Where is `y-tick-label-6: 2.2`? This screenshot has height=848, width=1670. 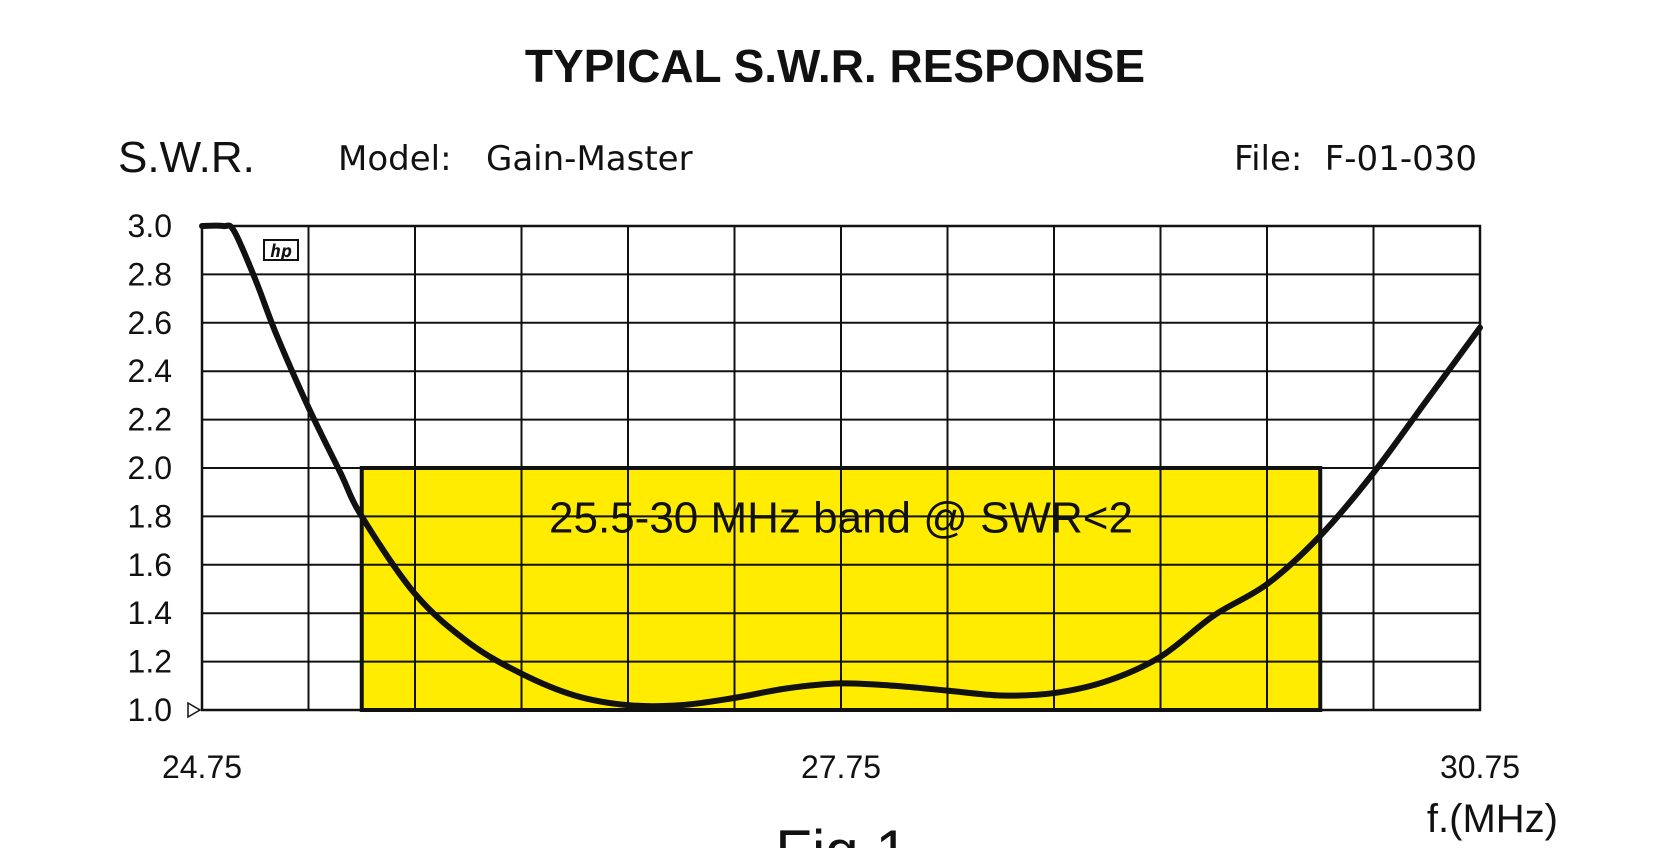
y-tick-label-6: 2.2 is located at coordinates (150, 420).